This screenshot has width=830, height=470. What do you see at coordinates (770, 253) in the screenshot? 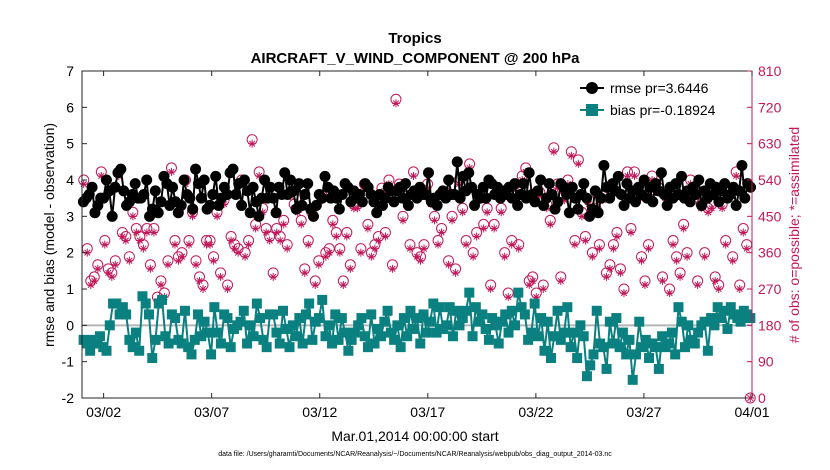
I see `y-tick-right-label: 360` at bounding box center [770, 253].